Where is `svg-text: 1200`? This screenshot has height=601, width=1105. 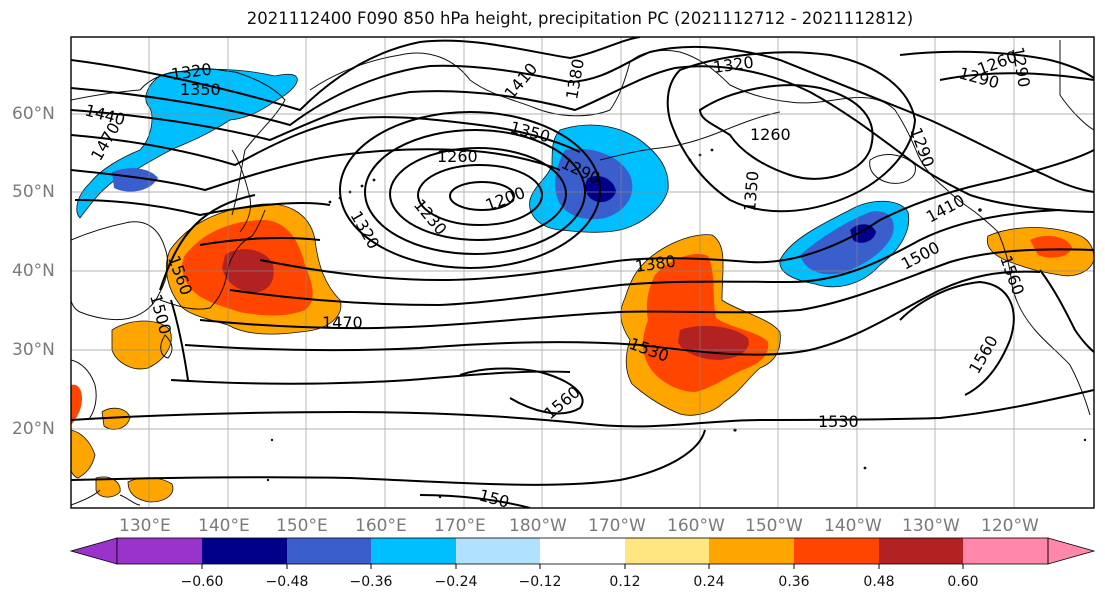 svg-text: 1200 is located at coordinates (505, 199).